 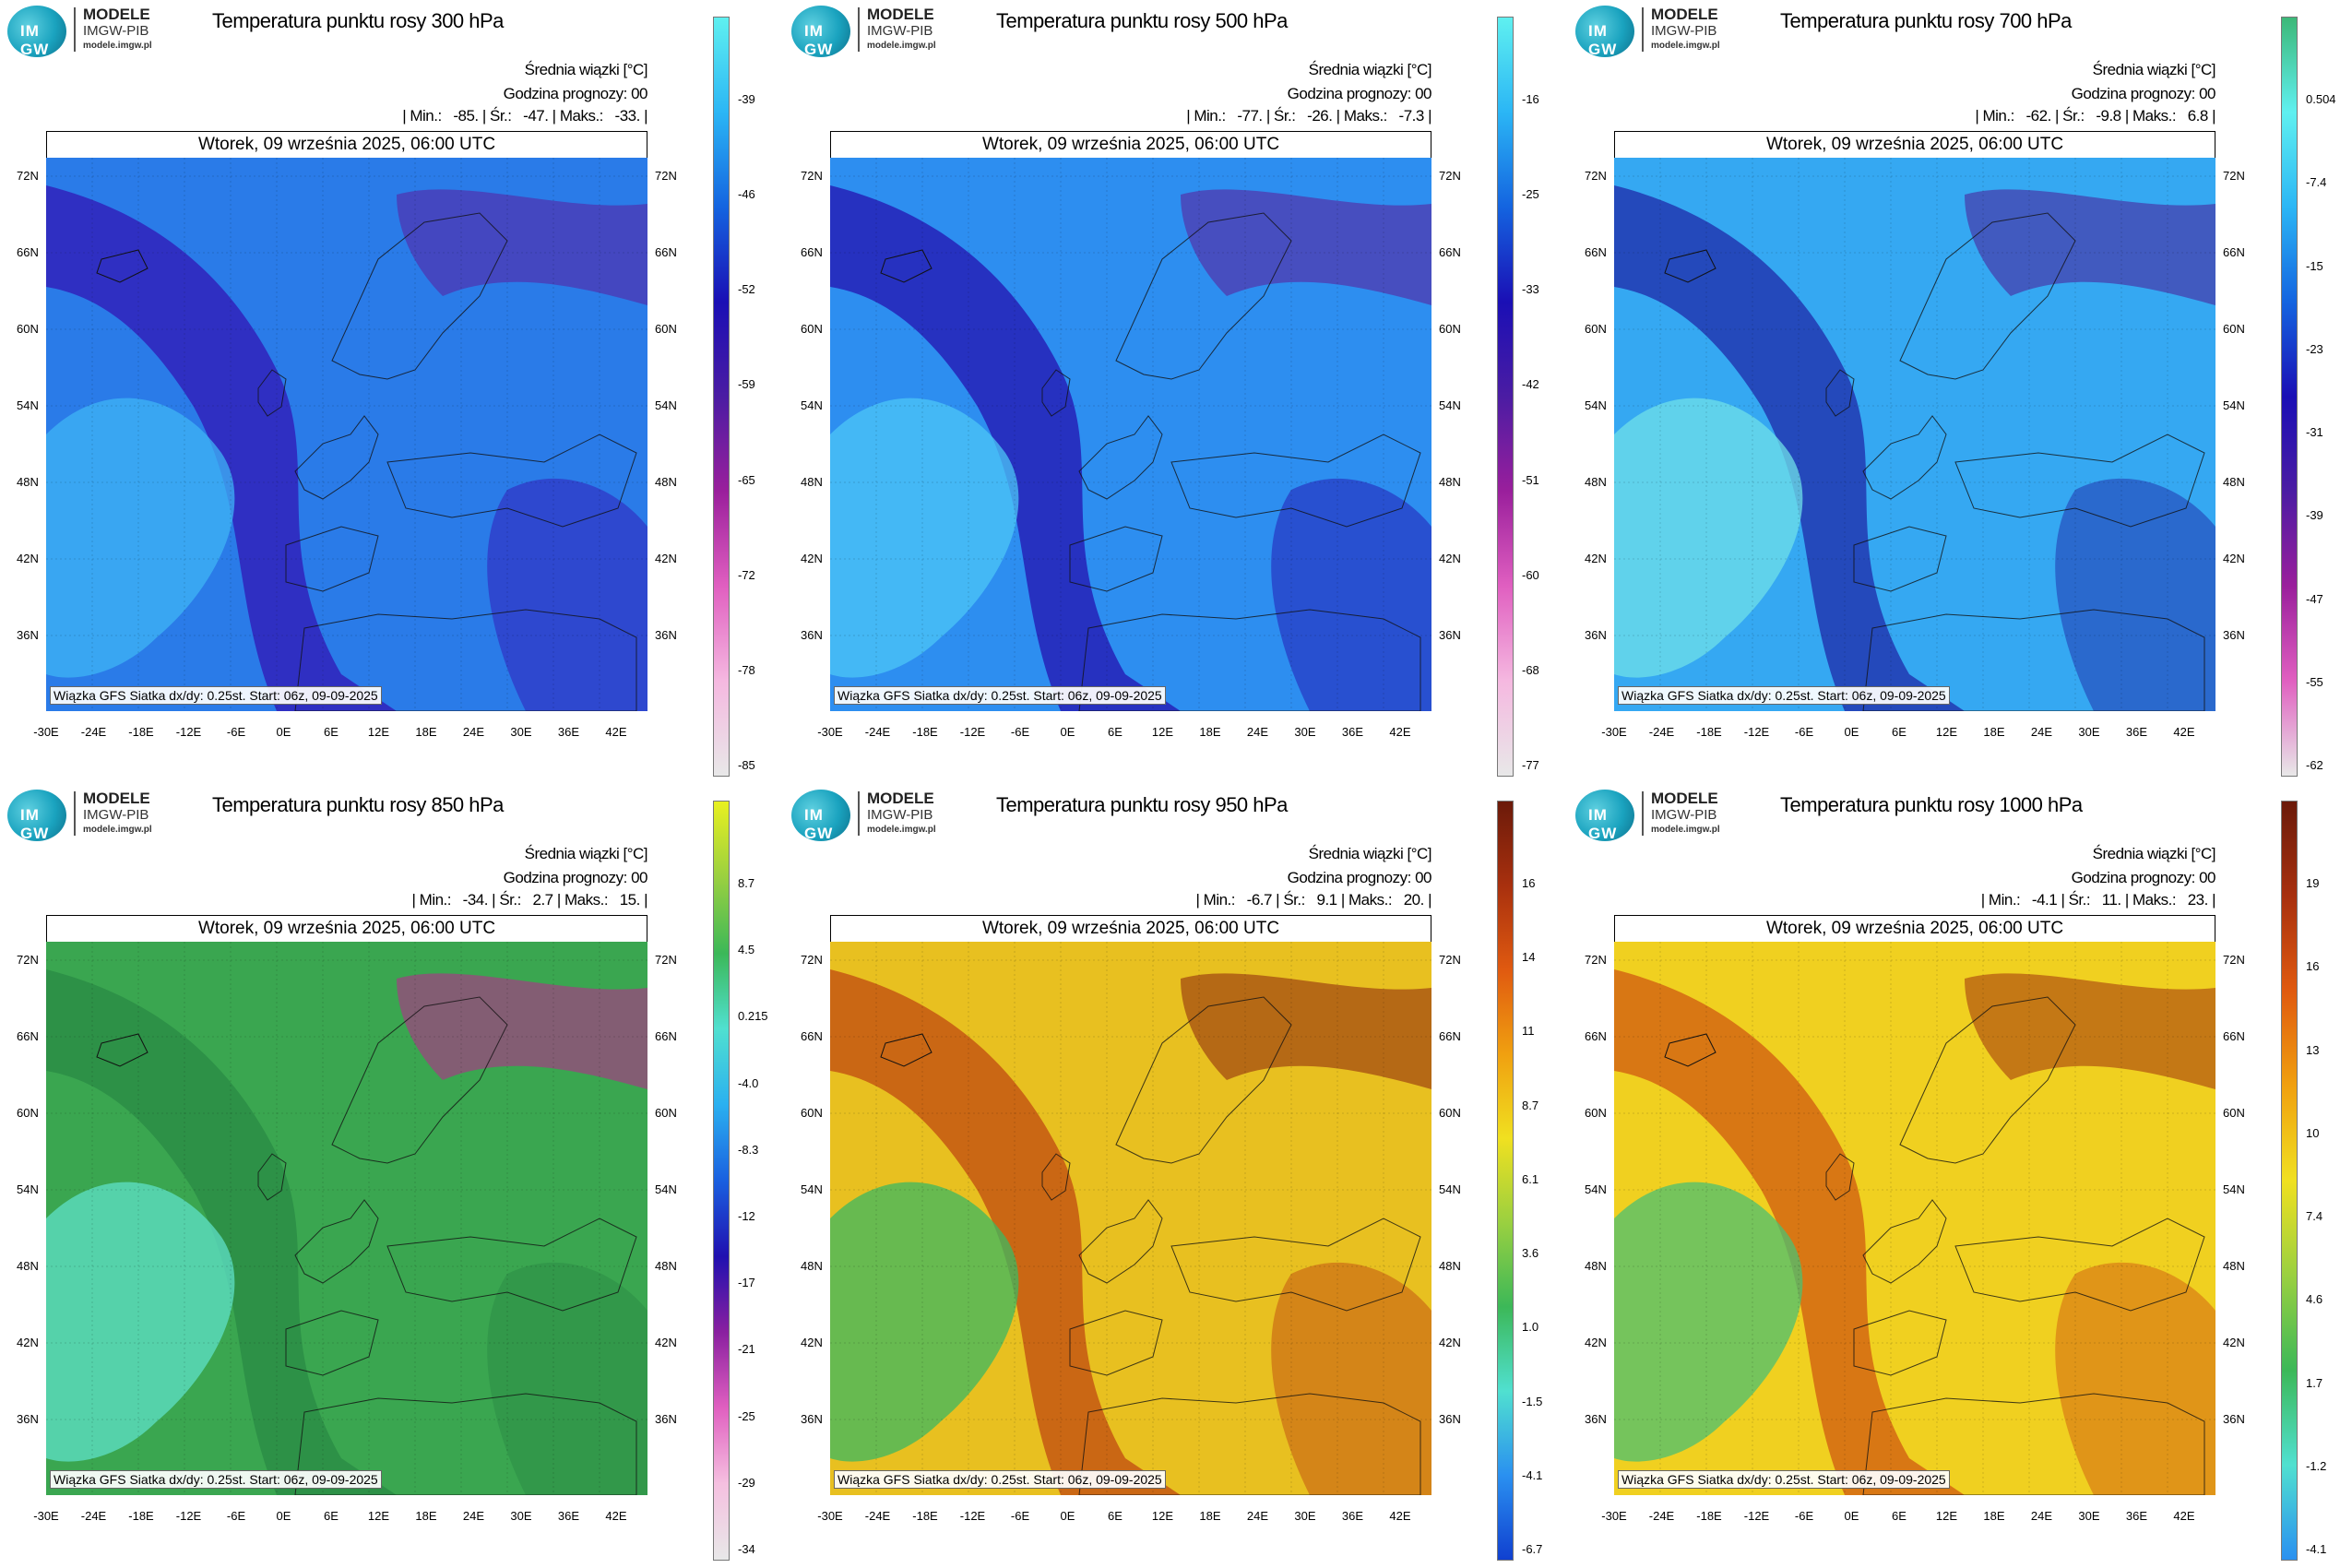 I want to click on colorbar-label: -34, so click(x=746, y=1549).